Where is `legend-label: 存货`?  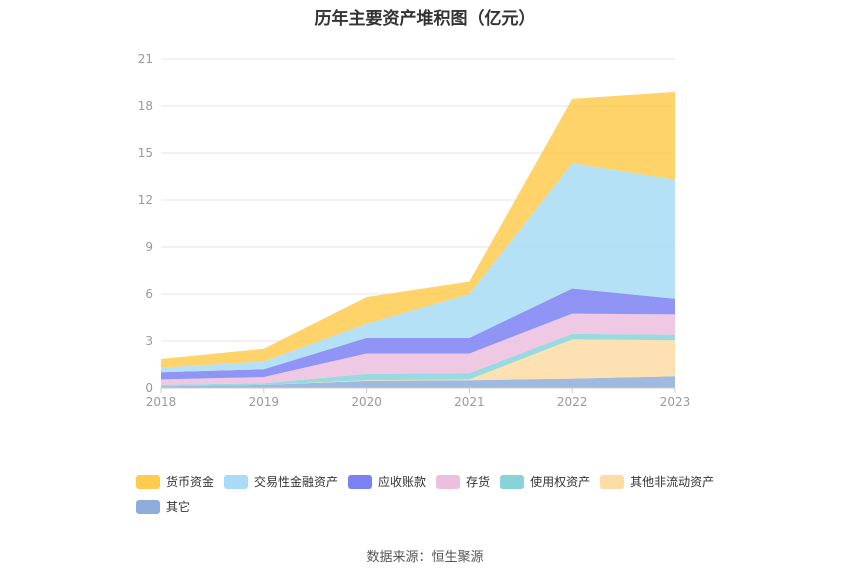 legend-label: 存货 is located at coordinates (478, 482).